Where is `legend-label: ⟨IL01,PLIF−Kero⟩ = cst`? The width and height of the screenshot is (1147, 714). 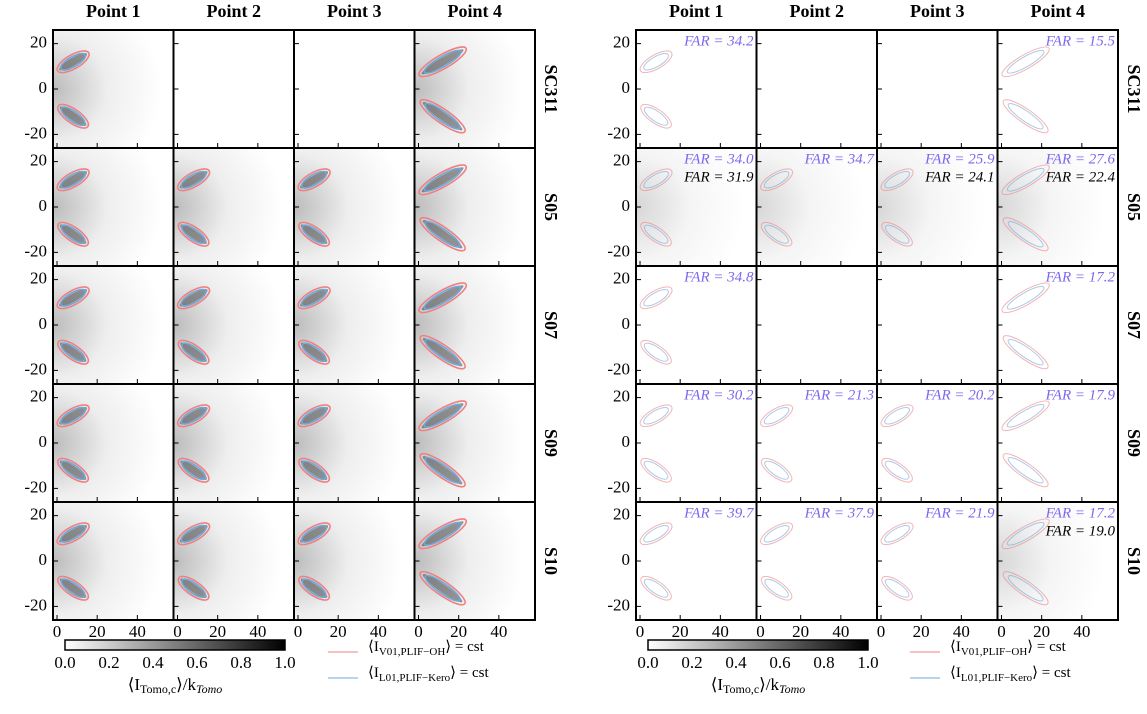 legend-label: ⟨IL01,PLIF−Kero⟩ = cst is located at coordinates (428, 674).